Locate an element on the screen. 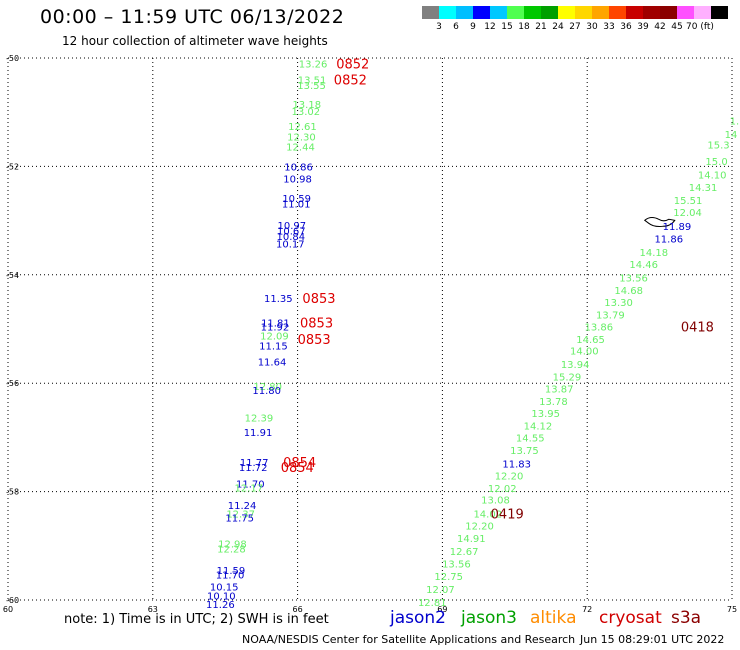  wave-height-value: 12.44 is located at coordinates (300, 147).